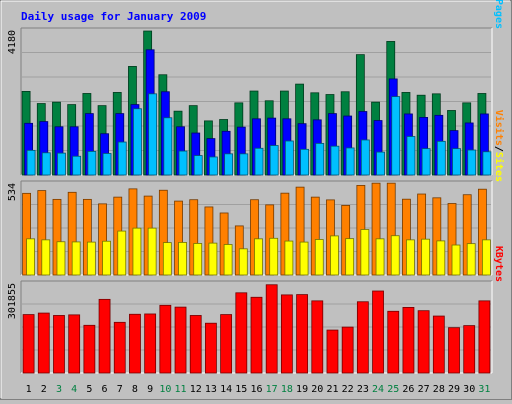 Image resolution: width=512 pixels, height=404 pixels. Describe the element at coordinates (317, 389) in the screenshot. I see `x-tick-label: 20` at that location.